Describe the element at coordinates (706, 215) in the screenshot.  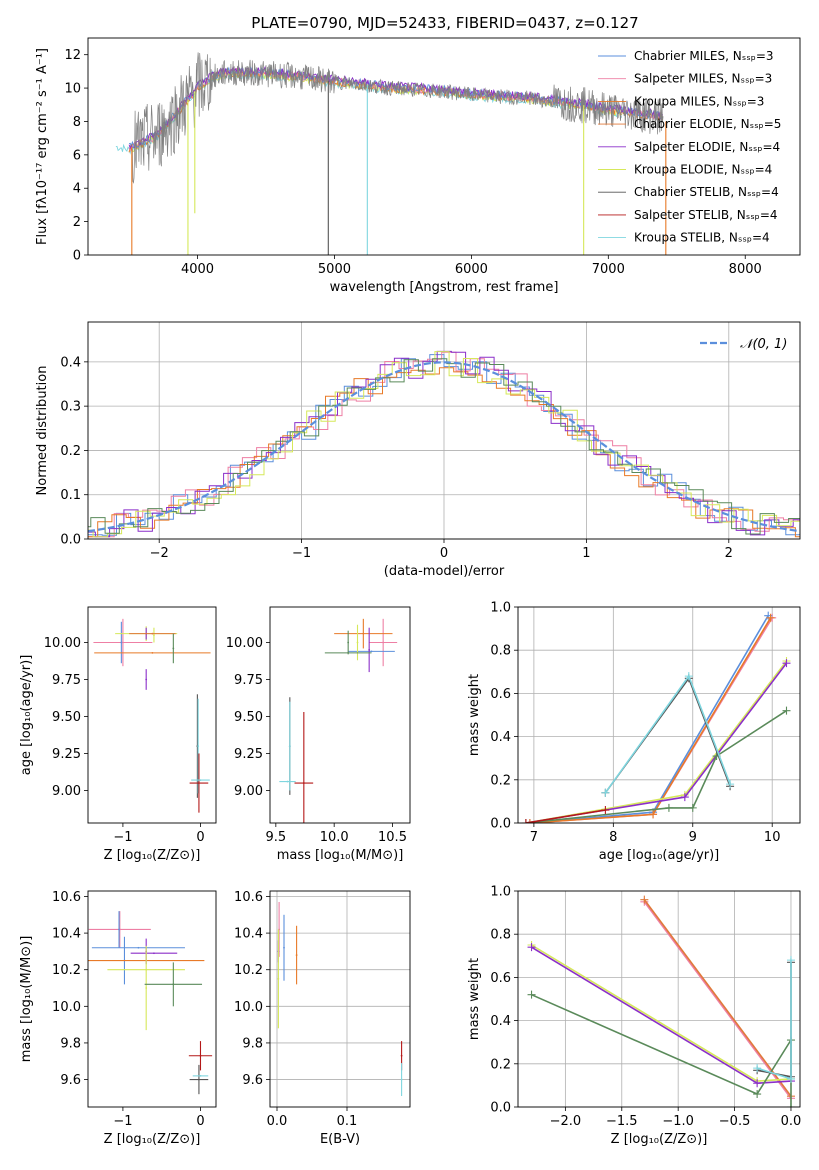
I see `legend-label: Salpeter STELIB, Nₛₛₚ=4` at that location.